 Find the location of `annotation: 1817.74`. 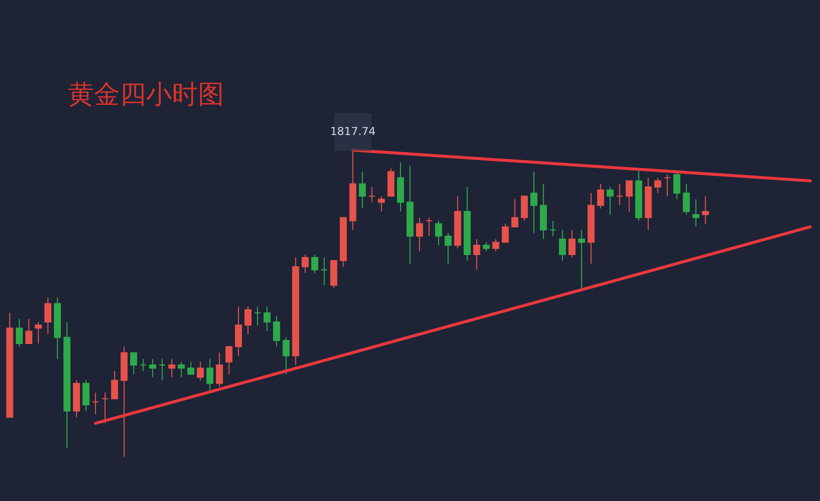

annotation: 1817.74 is located at coordinates (353, 131).